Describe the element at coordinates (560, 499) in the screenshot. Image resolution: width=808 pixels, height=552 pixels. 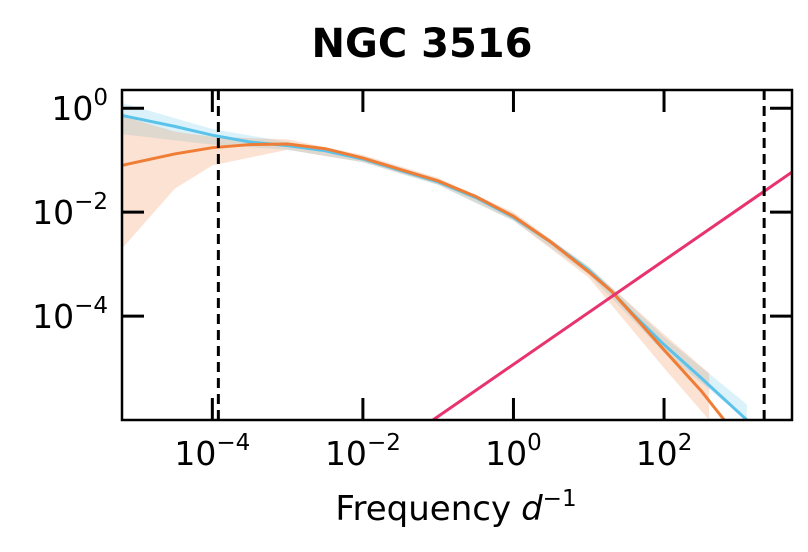
I see `x-axis-label-sup: −1` at that location.